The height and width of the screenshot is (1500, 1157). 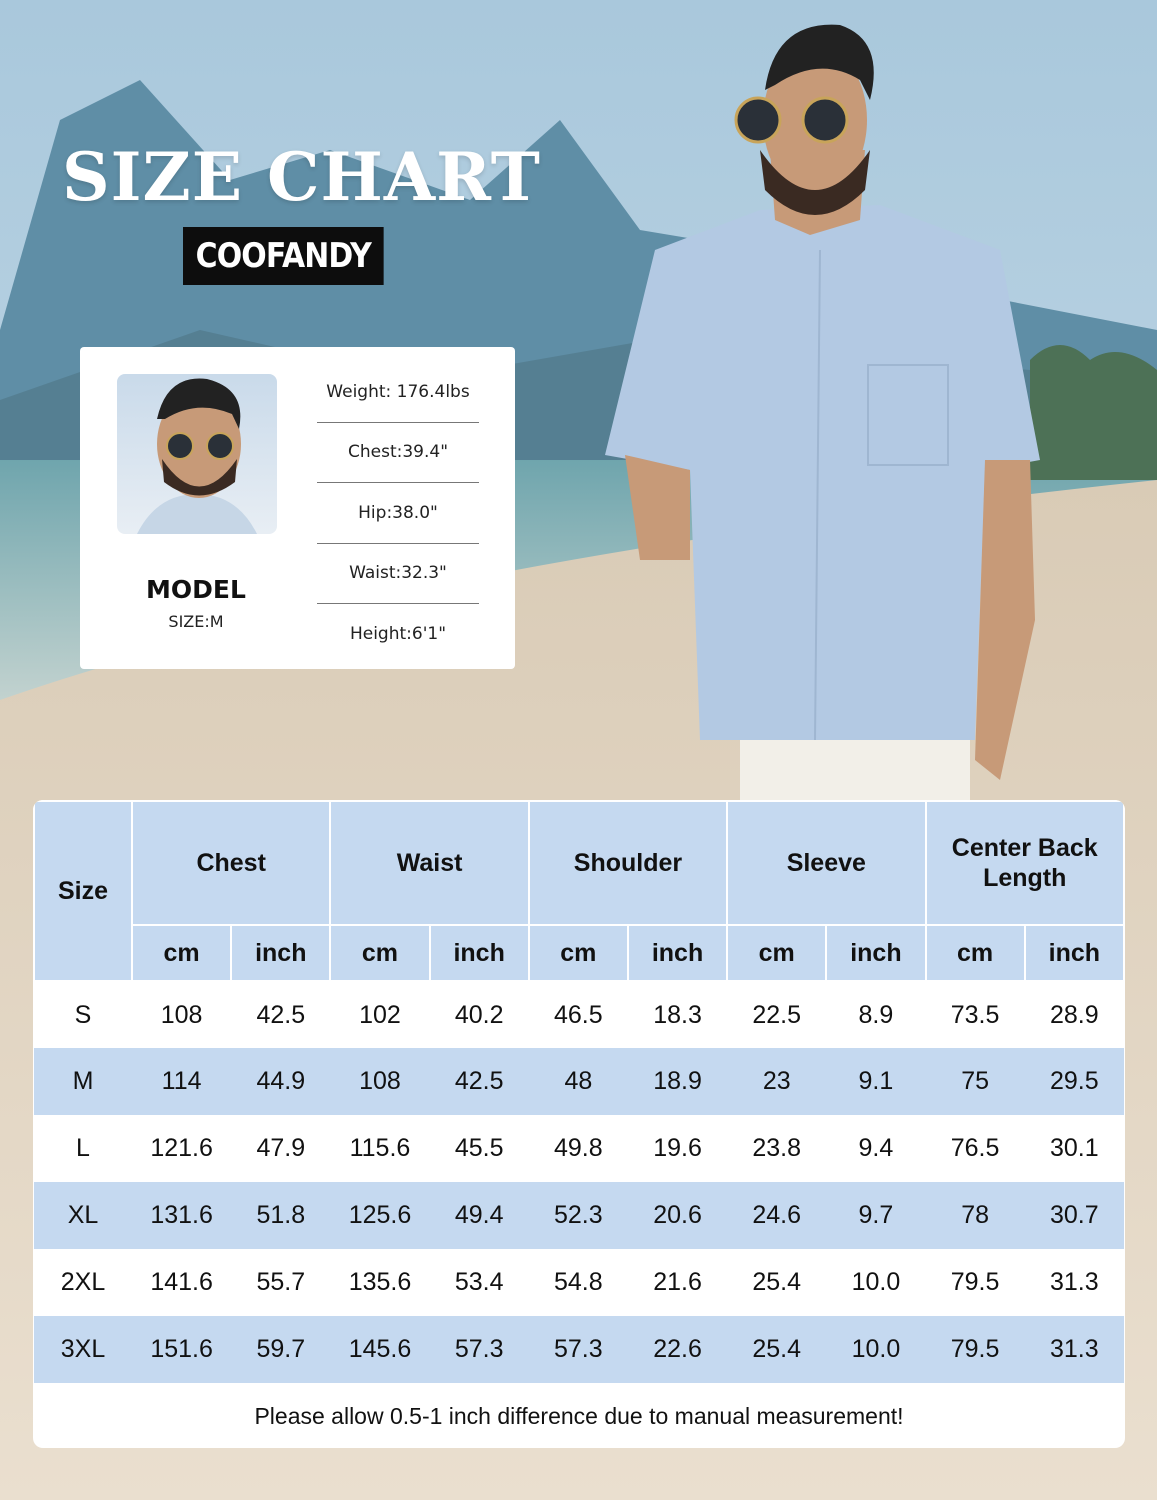 I want to click on brand-logo: COOFANDY, so click(x=283, y=256).